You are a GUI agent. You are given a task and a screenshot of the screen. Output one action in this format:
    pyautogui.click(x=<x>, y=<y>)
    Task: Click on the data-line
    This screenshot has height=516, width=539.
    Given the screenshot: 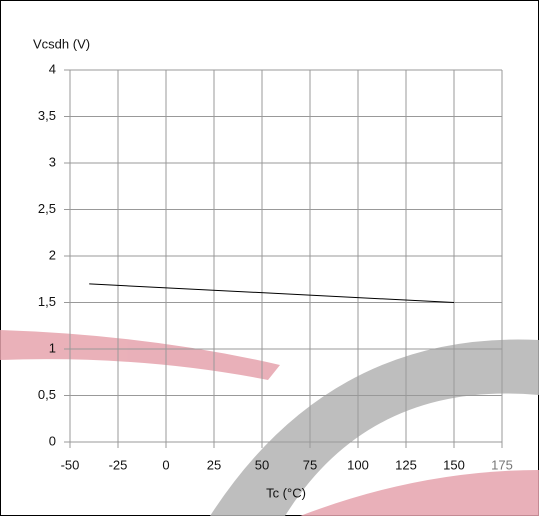 What is the action you would take?
    pyautogui.click(x=272, y=293)
    